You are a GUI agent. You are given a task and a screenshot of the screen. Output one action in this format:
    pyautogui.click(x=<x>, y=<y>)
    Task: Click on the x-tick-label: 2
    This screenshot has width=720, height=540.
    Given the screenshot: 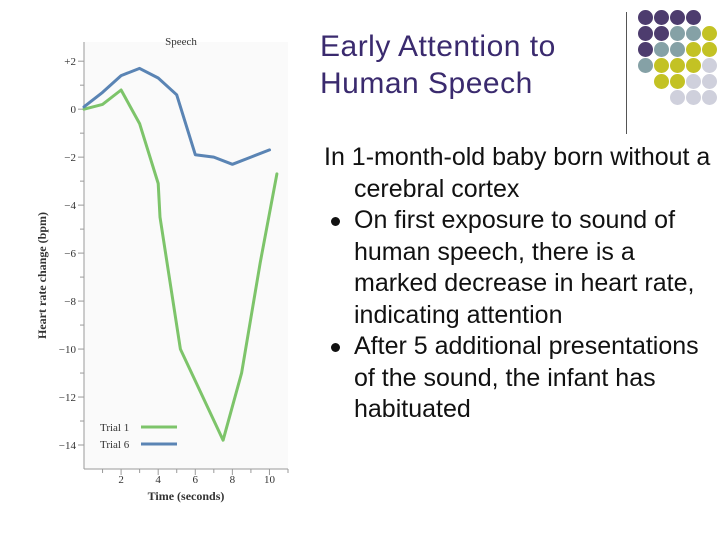 What is the action you would take?
    pyautogui.click(x=121, y=480)
    